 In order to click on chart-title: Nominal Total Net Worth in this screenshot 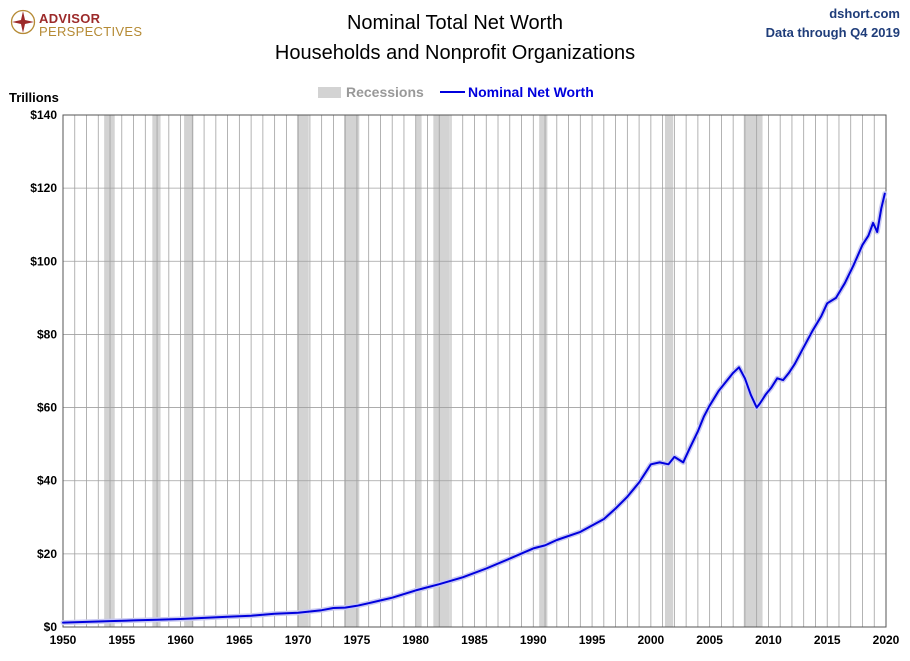, I will do `click(454, 23)`.